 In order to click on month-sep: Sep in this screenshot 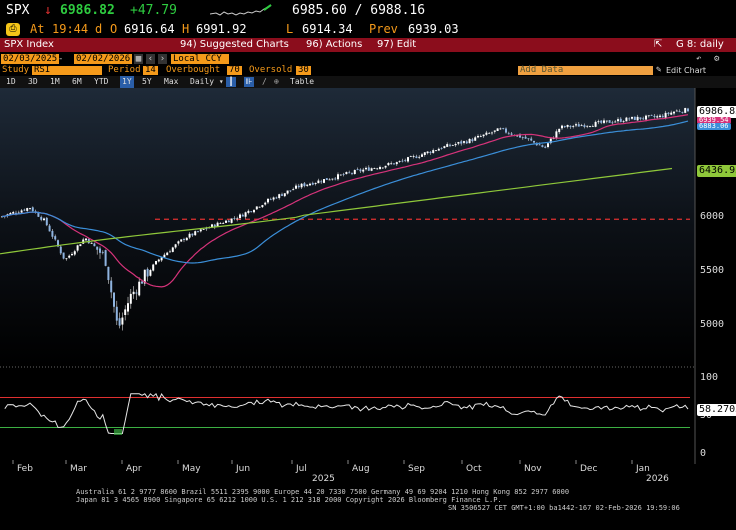, I will do `click(416, 469)`.